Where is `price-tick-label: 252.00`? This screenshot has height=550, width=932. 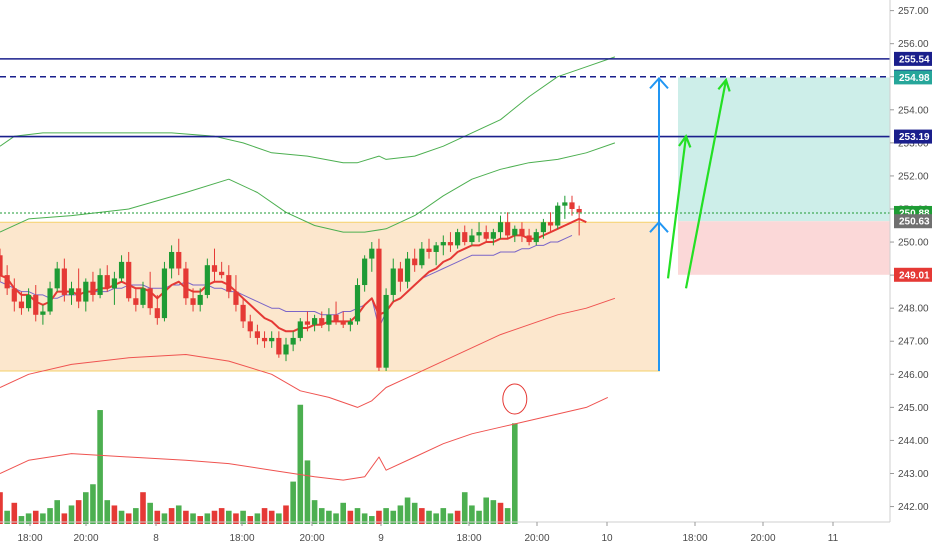
price-tick-label: 252.00 is located at coordinates (913, 176).